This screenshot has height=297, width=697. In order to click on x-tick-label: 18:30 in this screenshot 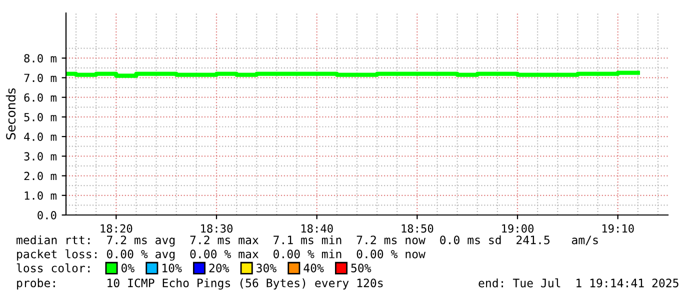, I will do `click(217, 228)`.